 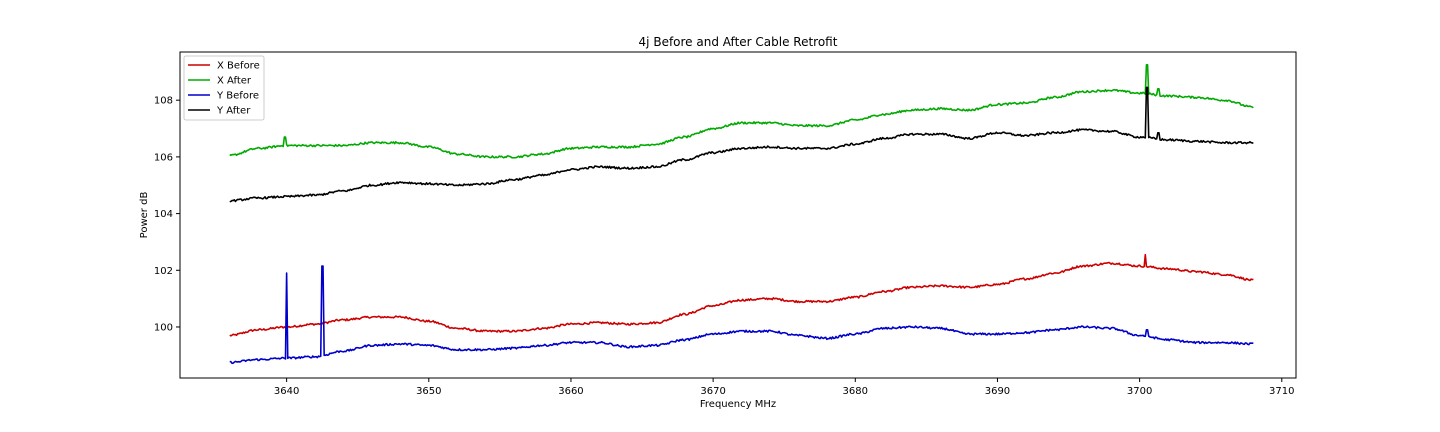 I want to click on x-tick-label: 3640, so click(x=286, y=391).